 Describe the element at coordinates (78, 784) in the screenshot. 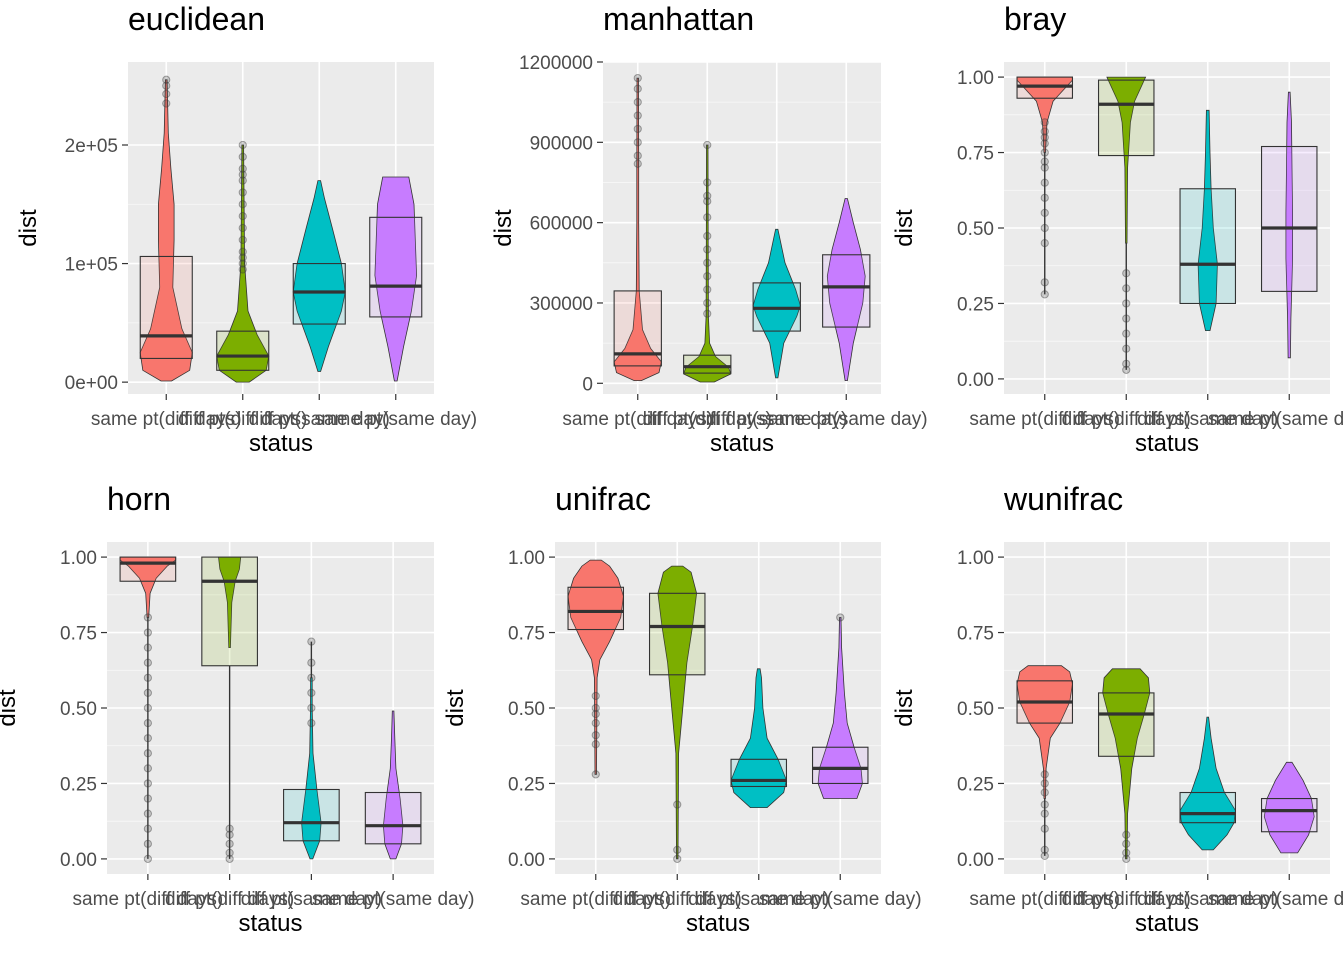

I see `y-tick-label: 0.25` at that location.